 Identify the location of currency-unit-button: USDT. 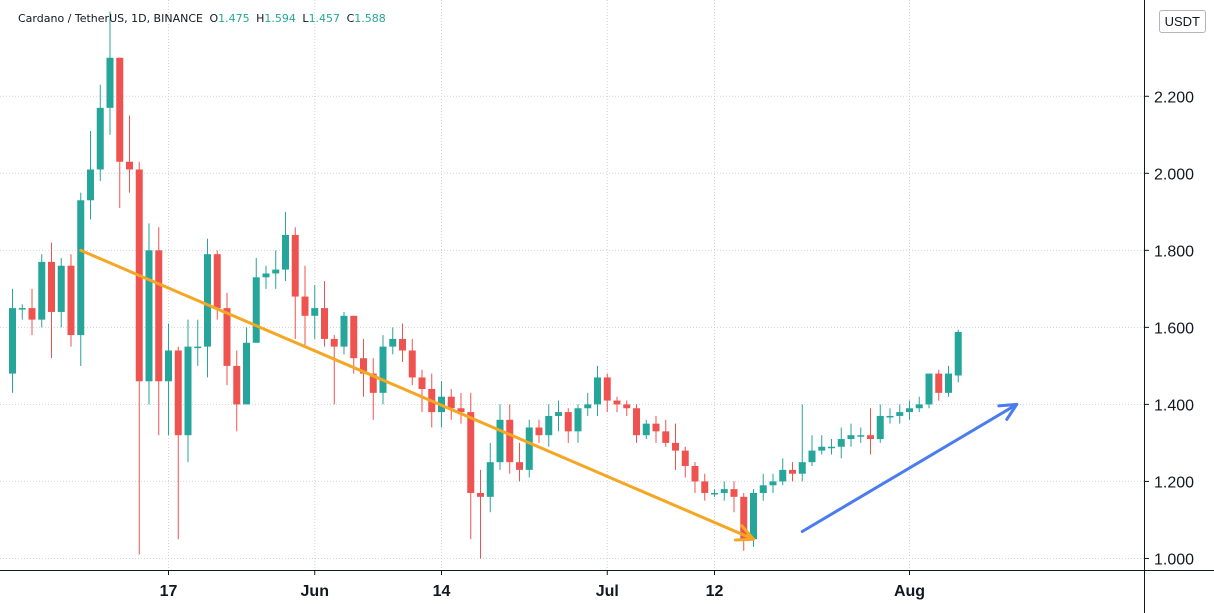
(1182, 21).